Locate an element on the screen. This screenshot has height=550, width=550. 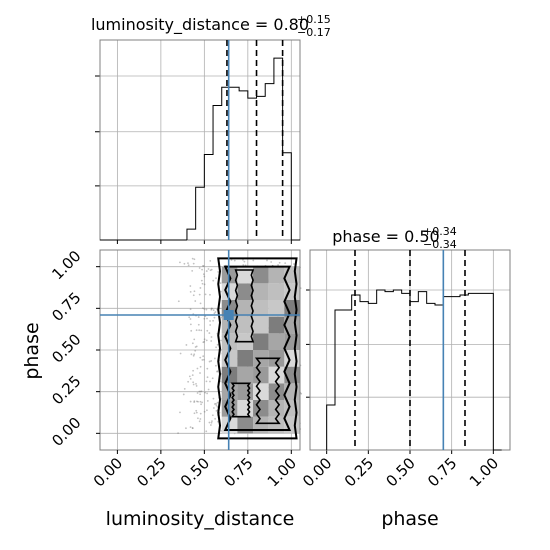
x-tick-label-luminosity-distance: 0.25 is located at coordinates (151, 472).